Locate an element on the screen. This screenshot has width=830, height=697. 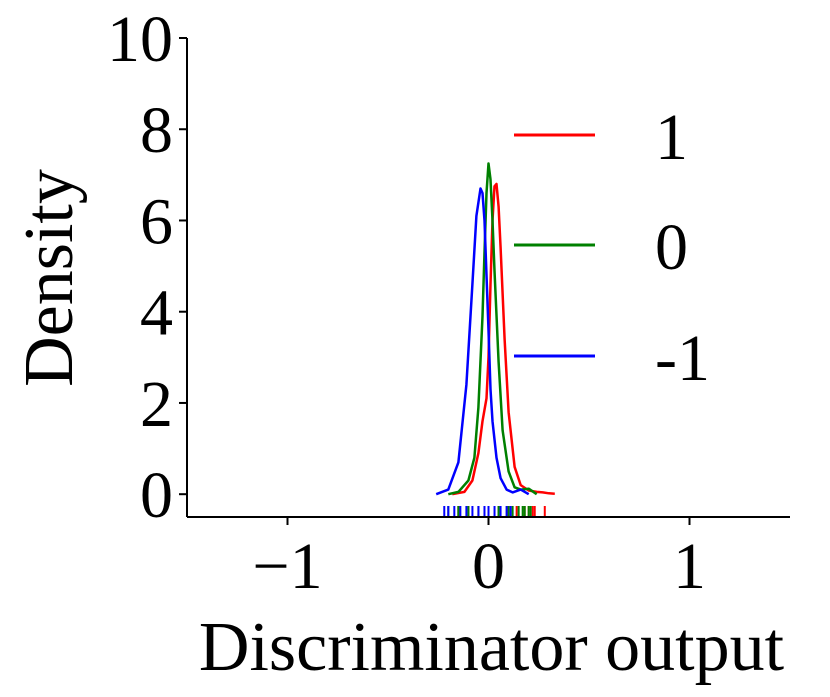
y-ticks: 0 2 4 6 8 10 is located at coordinates (147, 267).